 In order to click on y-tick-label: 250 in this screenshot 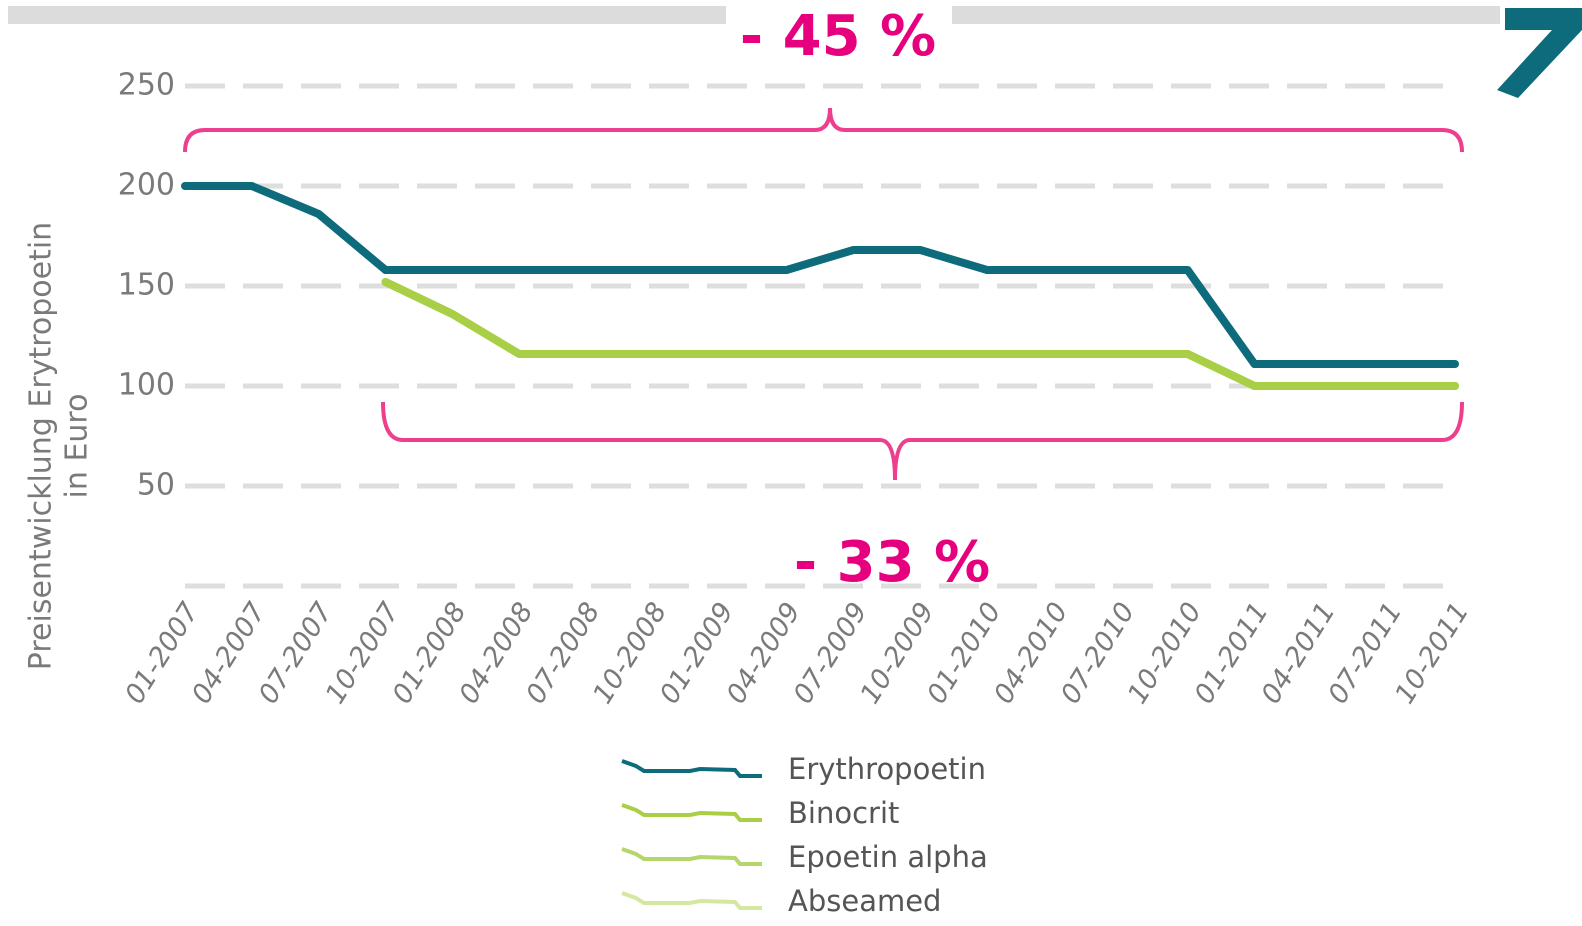, I will do `click(146, 85)`.